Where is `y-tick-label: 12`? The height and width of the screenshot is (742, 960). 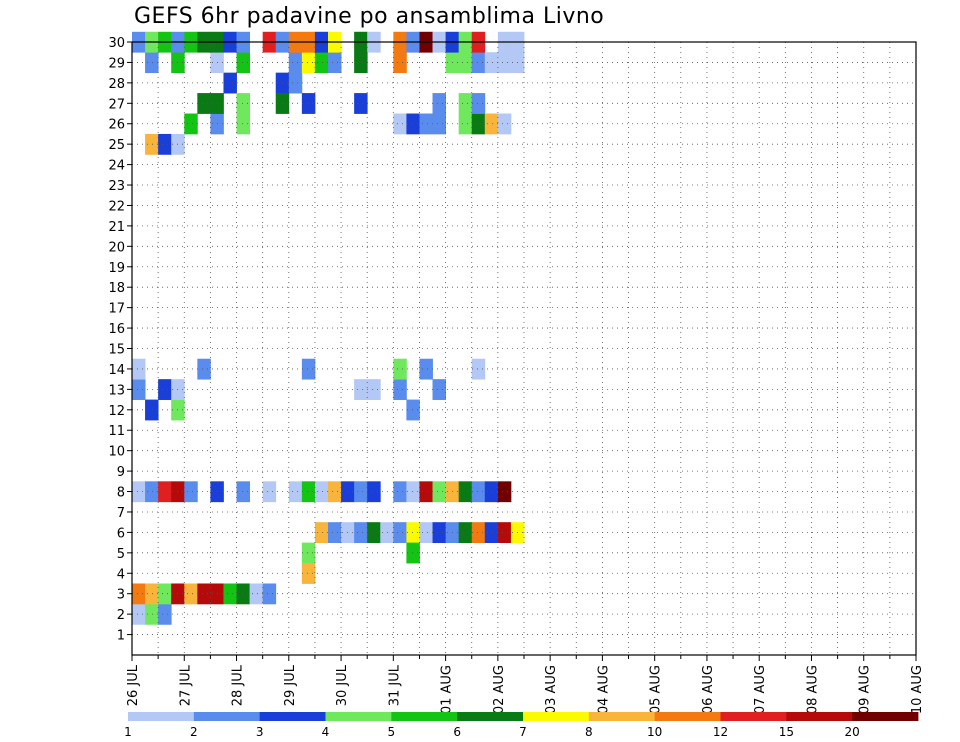
y-tick-label: 12 is located at coordinates (116, 411).